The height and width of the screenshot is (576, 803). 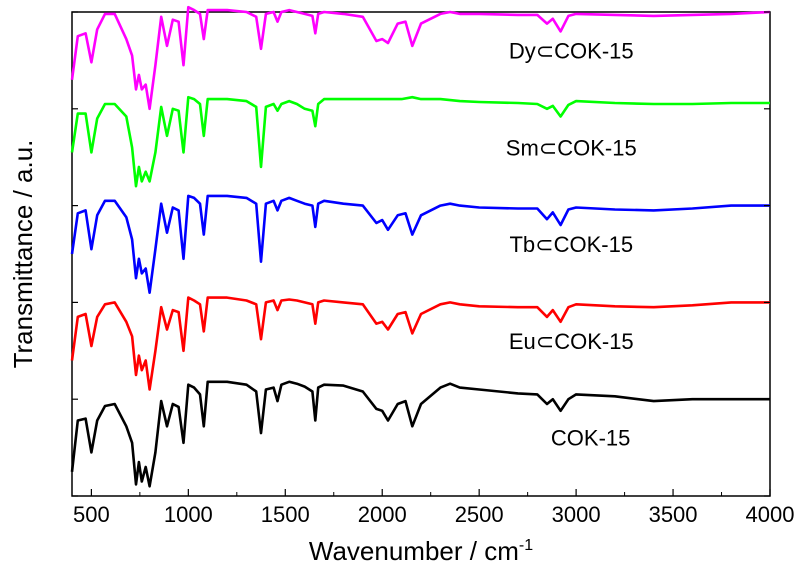 I want to click on x-axis-title: Wavenumber / cm-1, so click(x=421, y=551).